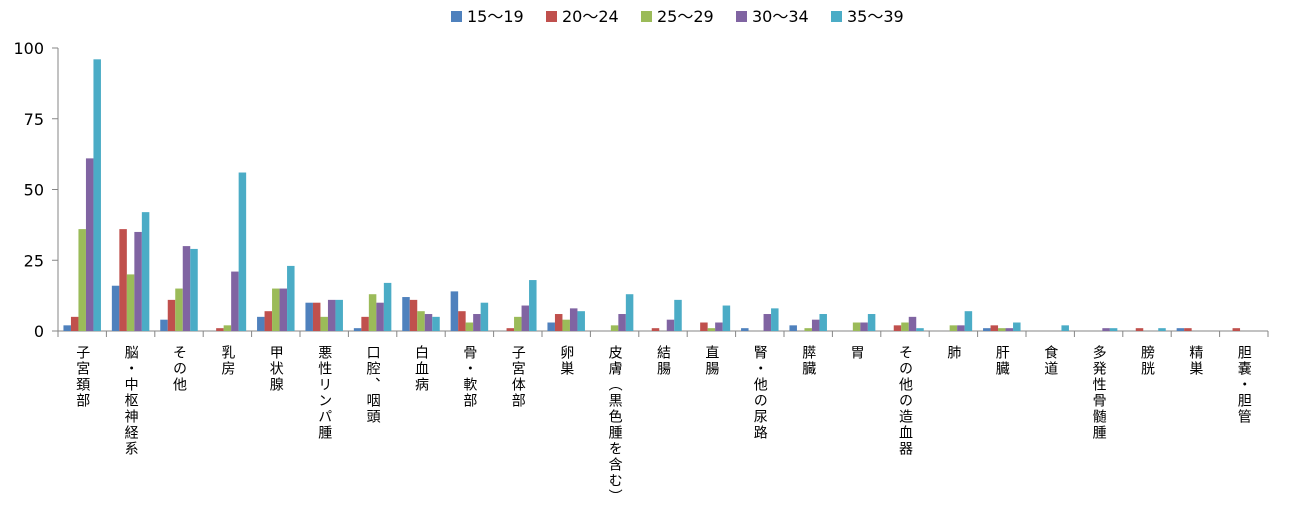  I want to click on category-label: 卵巣, so click(566, 361).